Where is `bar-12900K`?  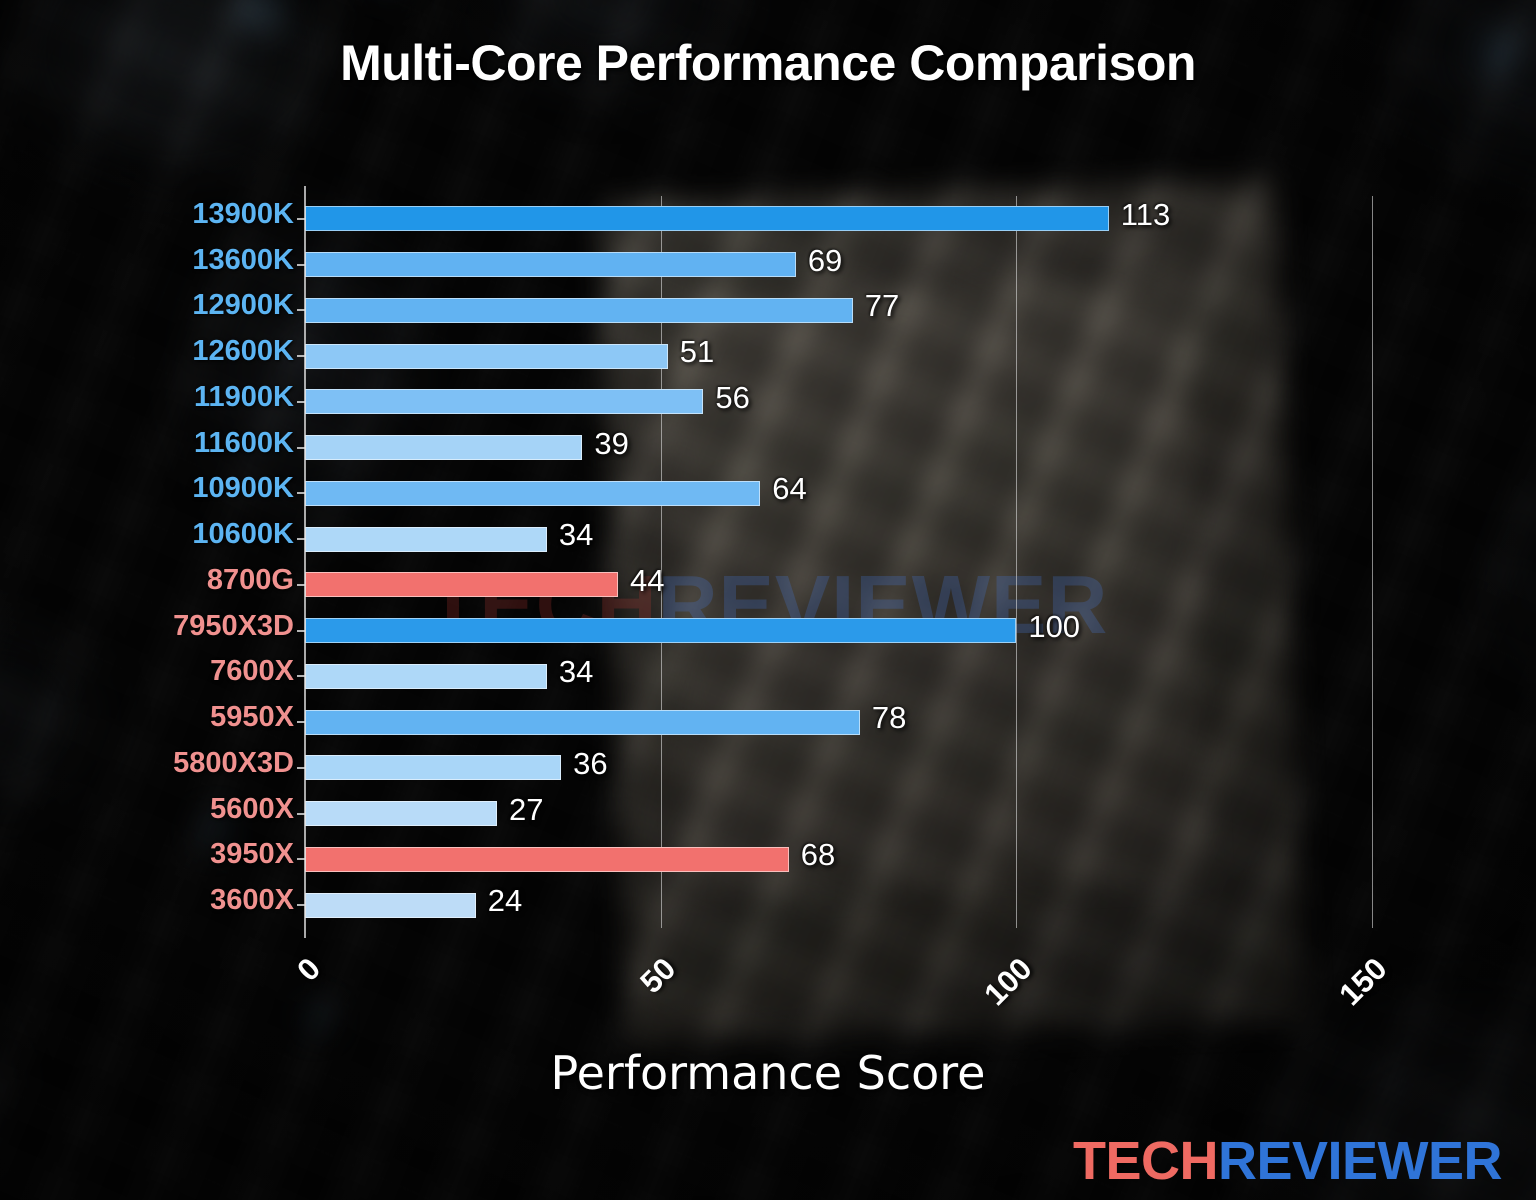
bar-12900K is located at coordinates (579, 310).